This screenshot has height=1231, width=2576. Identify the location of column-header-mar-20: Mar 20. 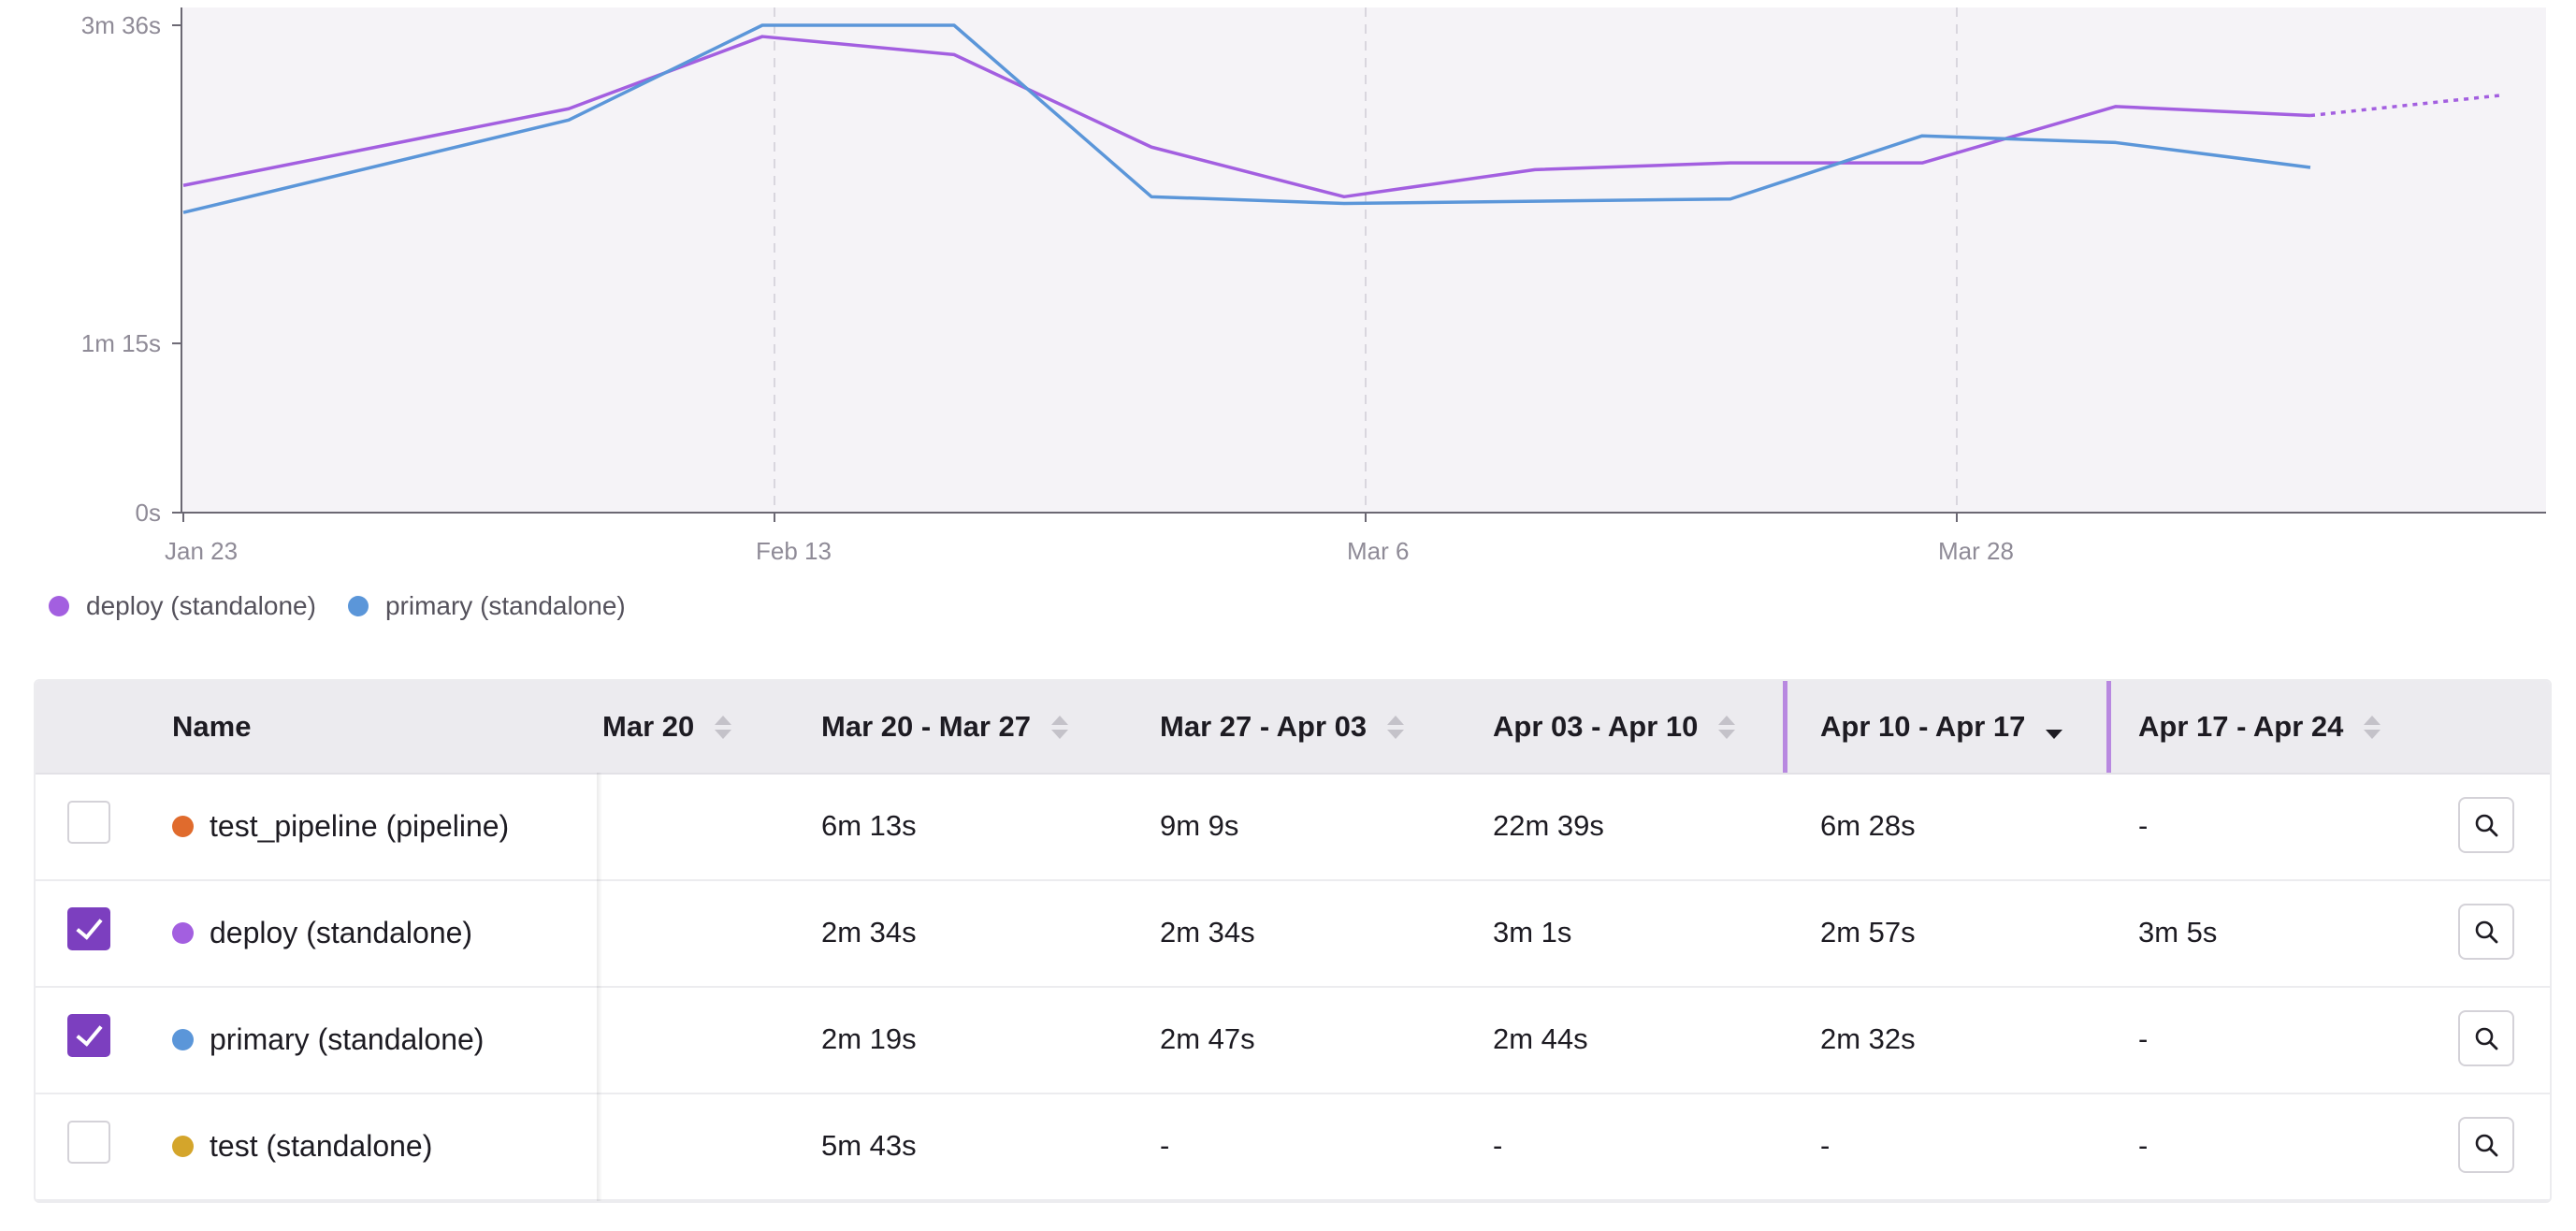
(667, 727).